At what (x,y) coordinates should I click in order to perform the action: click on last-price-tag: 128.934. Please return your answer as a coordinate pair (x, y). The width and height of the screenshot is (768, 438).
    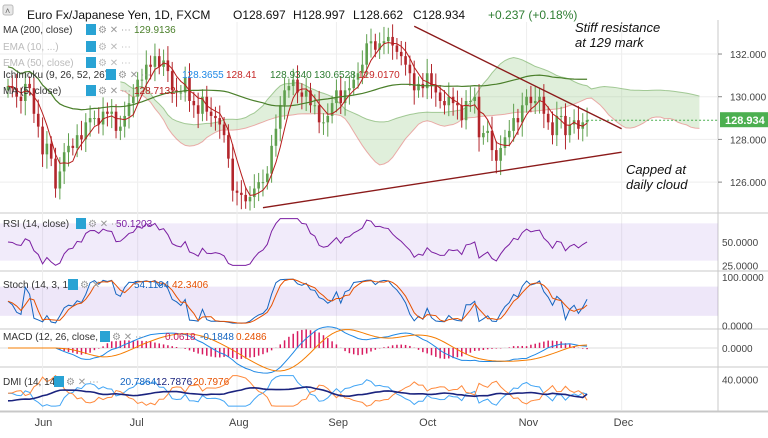
    Looking at the image, I should click on (744, 120).